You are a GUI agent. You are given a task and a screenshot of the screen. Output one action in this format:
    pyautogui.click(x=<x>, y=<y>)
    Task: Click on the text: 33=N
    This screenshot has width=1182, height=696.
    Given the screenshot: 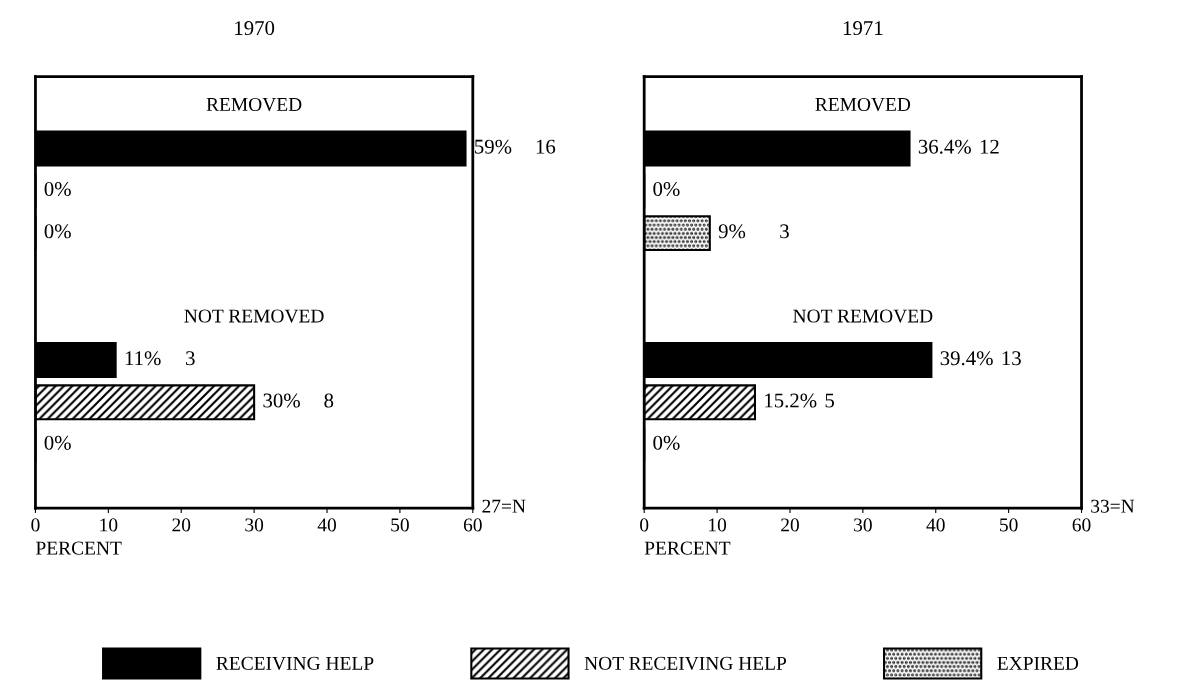 What is the action you would take?
    pyautogui.click(x=1113, y=506)
    